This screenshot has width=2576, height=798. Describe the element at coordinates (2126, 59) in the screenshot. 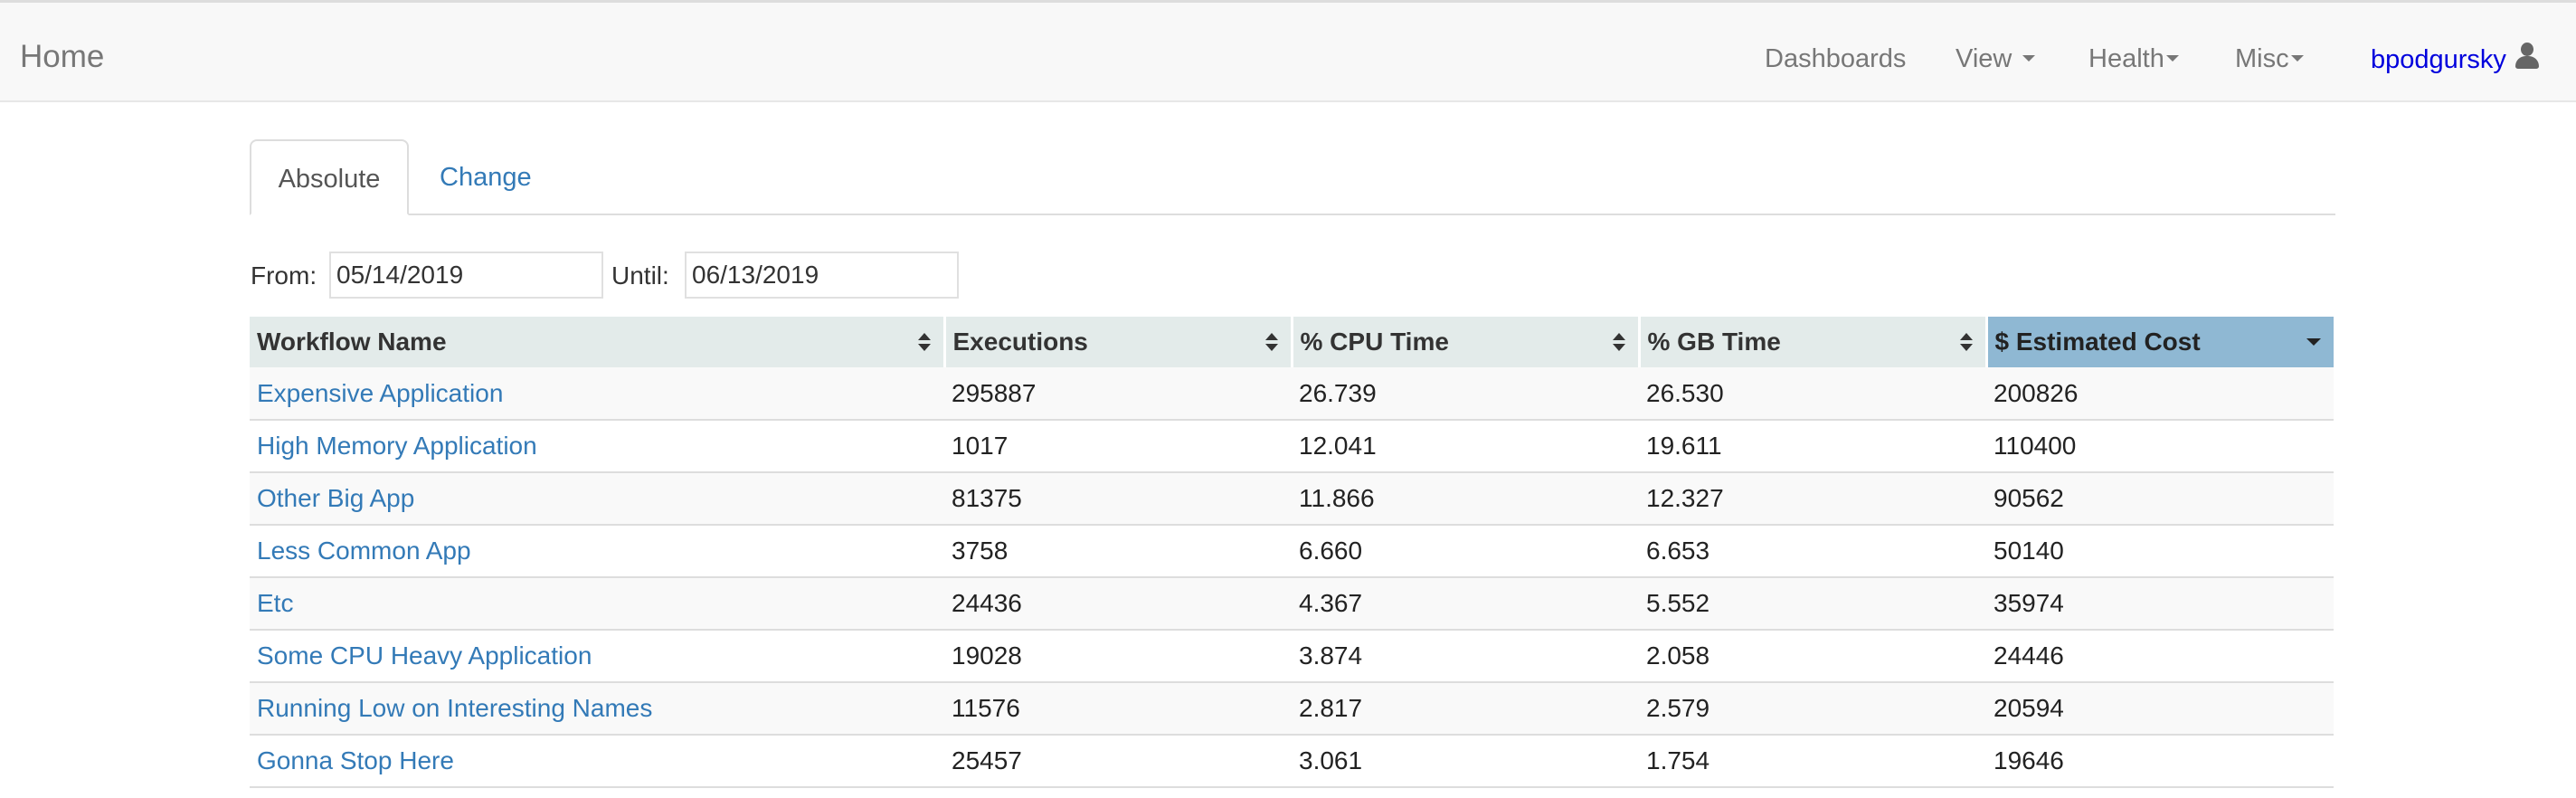

I see `nav-health-label: Health` at that location.